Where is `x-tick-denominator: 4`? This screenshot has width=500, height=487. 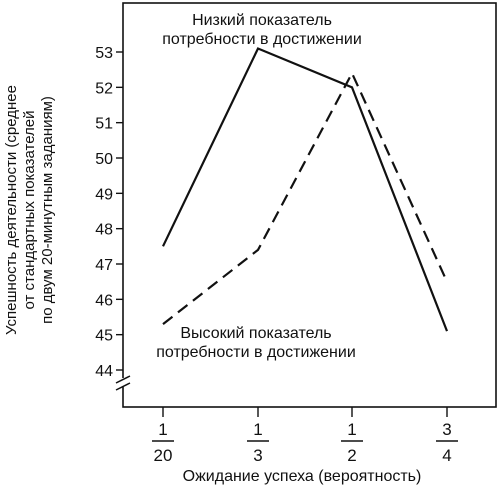
x-tick-denominator: 4 is located at coordinates (446, 455).